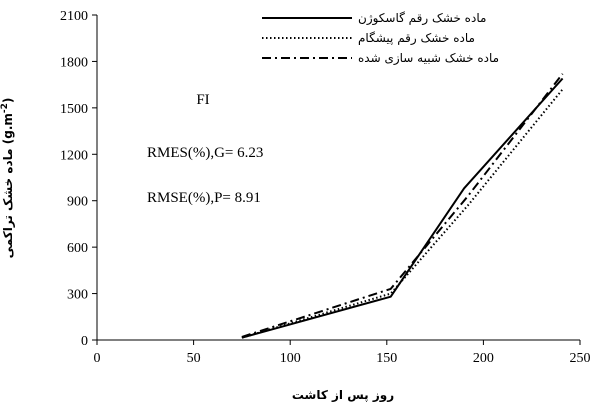  What do you see at coordinates (74, 16) in the screenshot?
I see `y-tick-label: 2100` at bounding box center [74, 16].